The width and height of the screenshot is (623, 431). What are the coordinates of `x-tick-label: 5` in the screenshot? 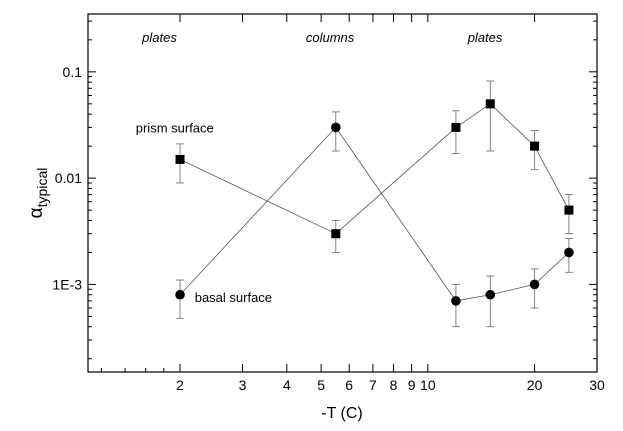 It's located at (321, 385).